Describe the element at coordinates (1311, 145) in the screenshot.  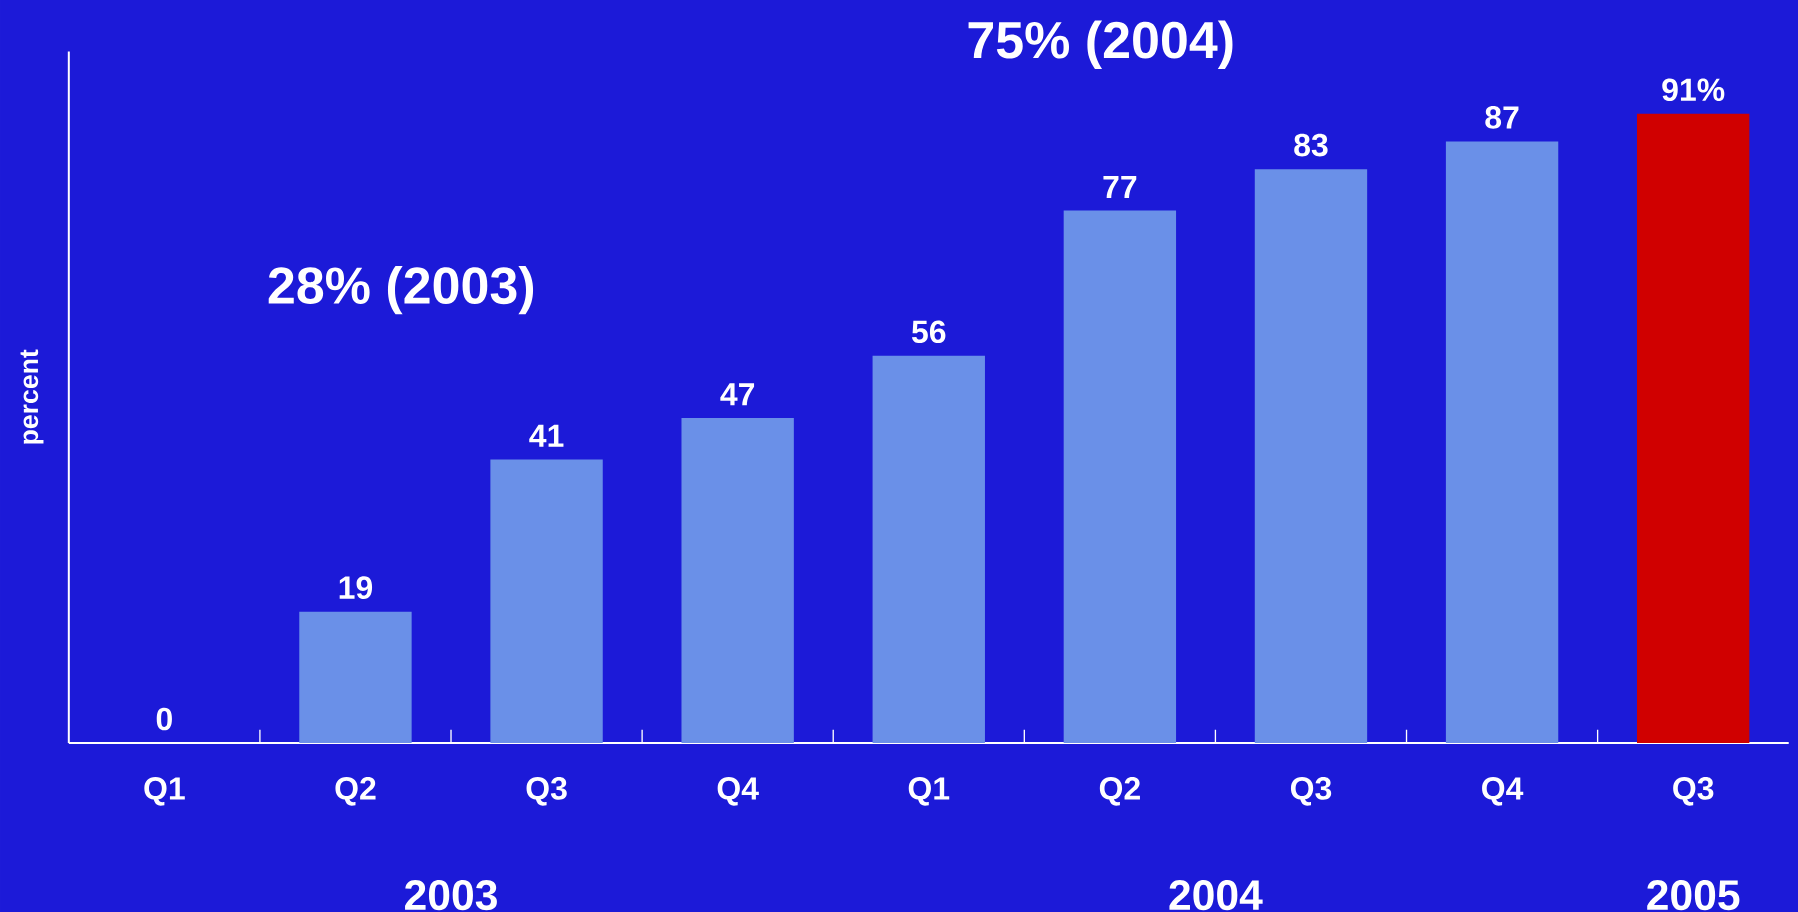
I see `data-label: 83` at that location.